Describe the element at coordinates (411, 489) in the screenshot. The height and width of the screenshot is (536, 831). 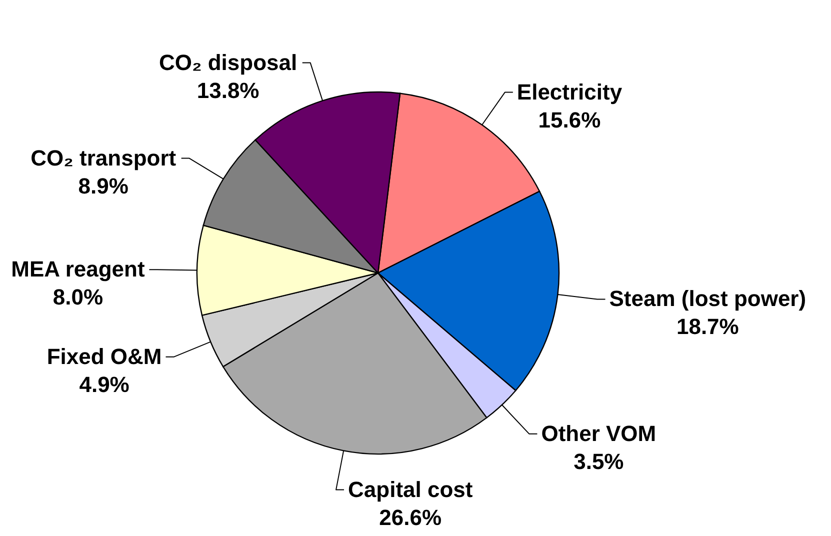
I see `slice-label: Capital cost` at that location.